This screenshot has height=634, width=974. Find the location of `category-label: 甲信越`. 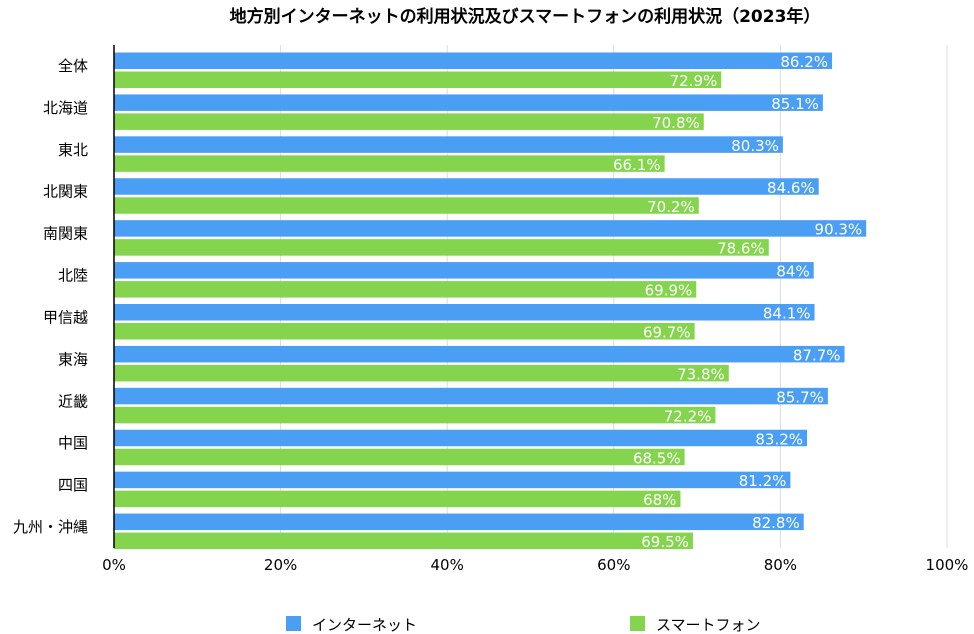

category-label: 甲信越 is located at coordinates (65, 317).